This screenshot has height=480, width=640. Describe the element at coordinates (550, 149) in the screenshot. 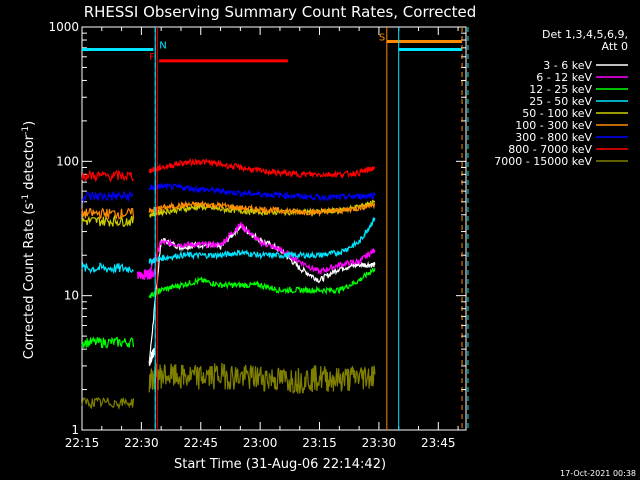

I see `legend-label: 800 - 7000 keV` at that location.